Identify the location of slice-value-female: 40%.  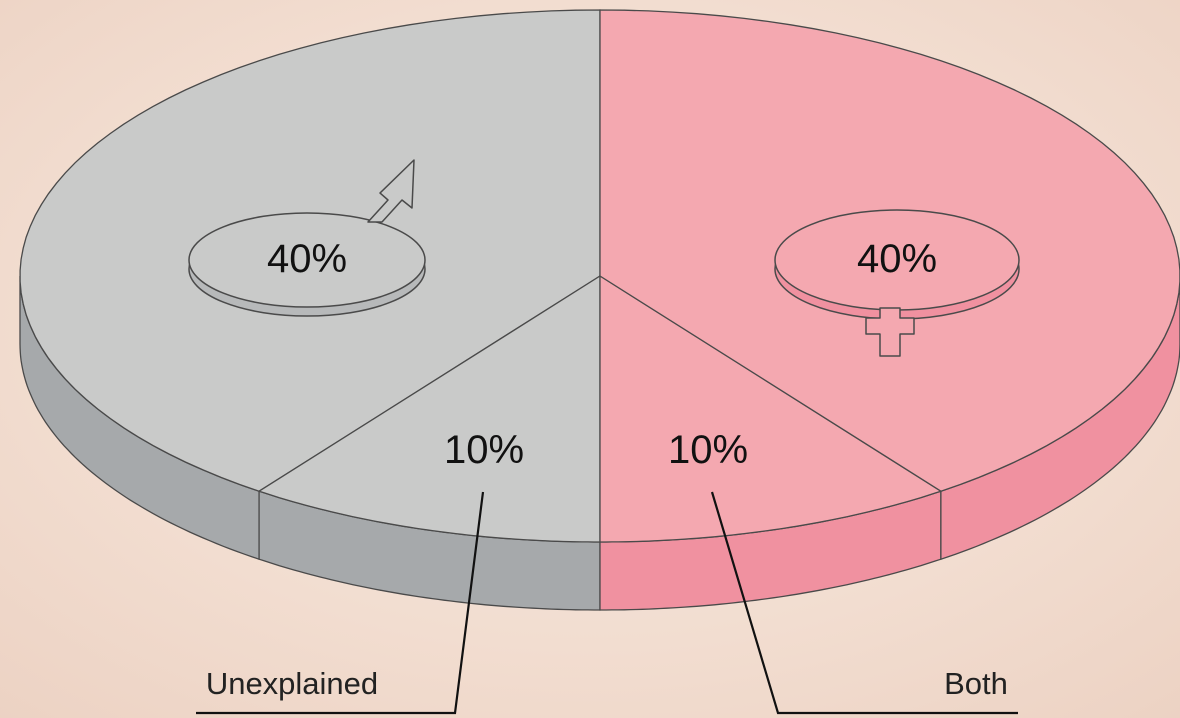
(897, 259).